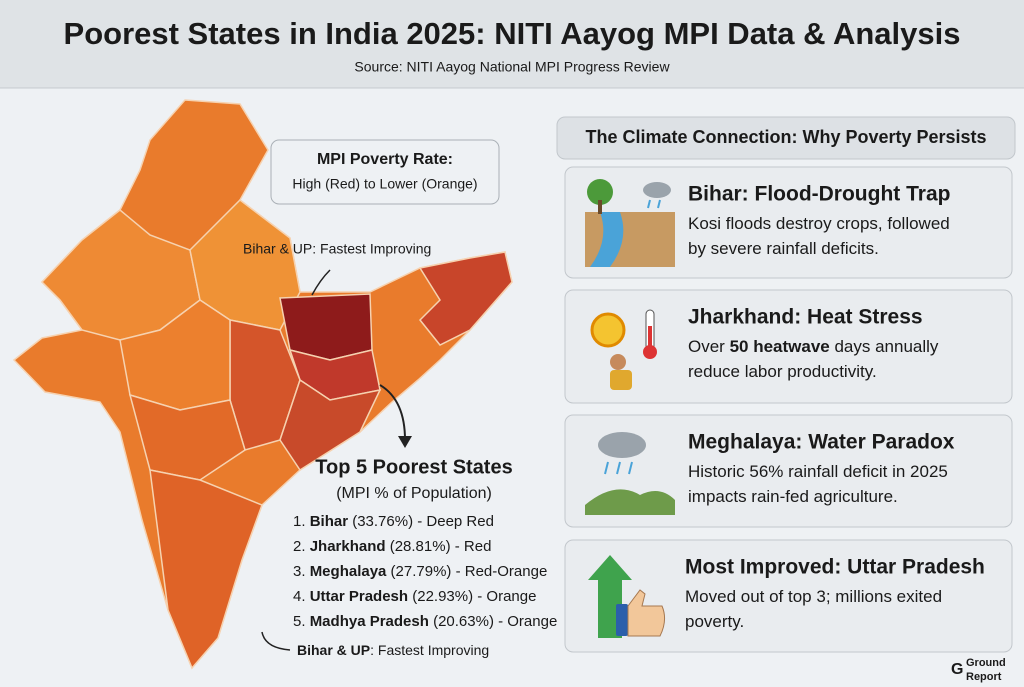  I want to click on header-band, so click(512, 44).